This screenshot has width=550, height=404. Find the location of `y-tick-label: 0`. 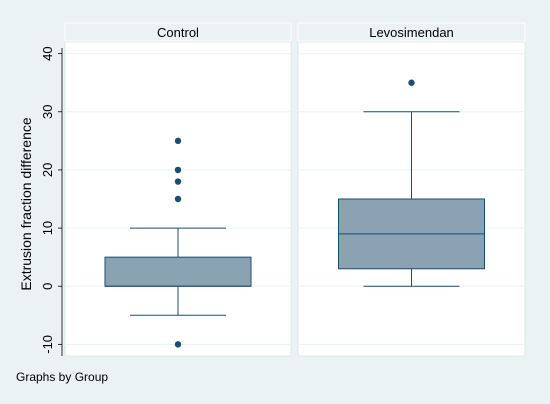

y-tick-label: 0 is located at coordinates (47, 286).